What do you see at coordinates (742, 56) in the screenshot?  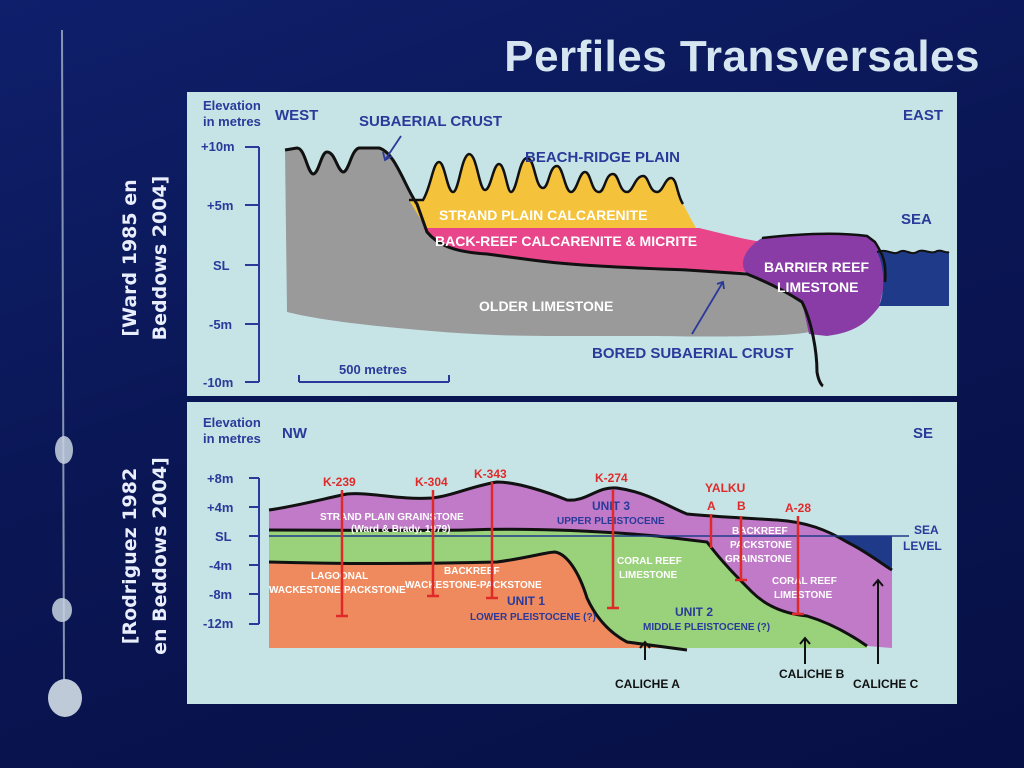 I see `slide-title: Perfiles Transversales` at bounding box center [742, 56].